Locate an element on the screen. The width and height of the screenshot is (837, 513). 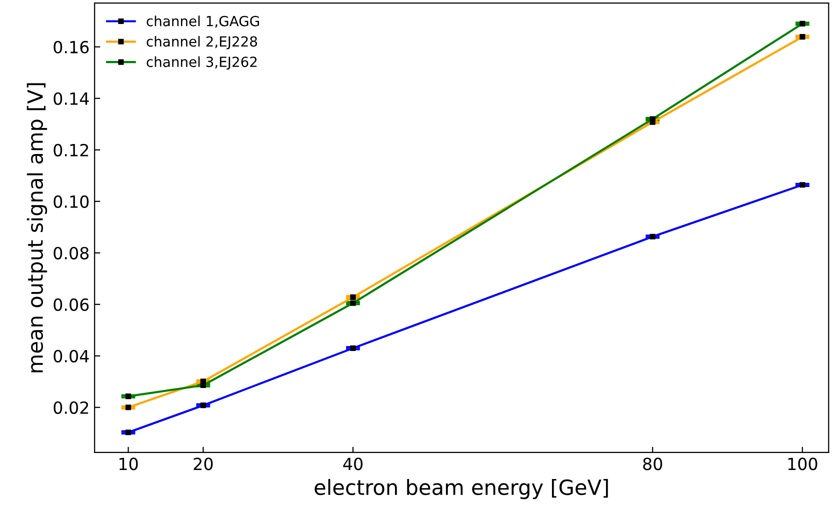
y-tick-label: 0.04 is located at coordinates (71, 356).